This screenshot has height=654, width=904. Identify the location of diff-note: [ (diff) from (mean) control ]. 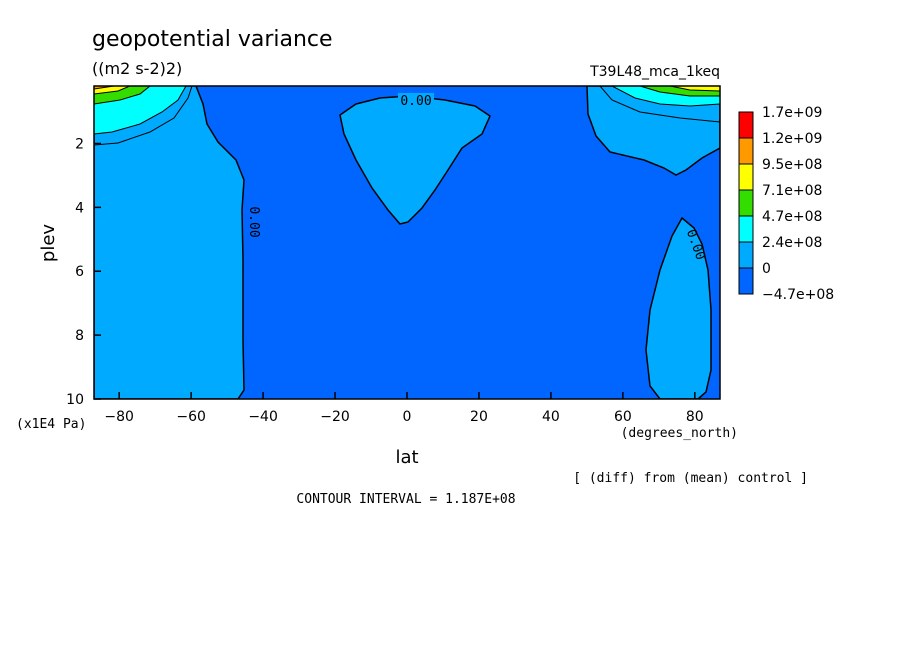
(690, 478).